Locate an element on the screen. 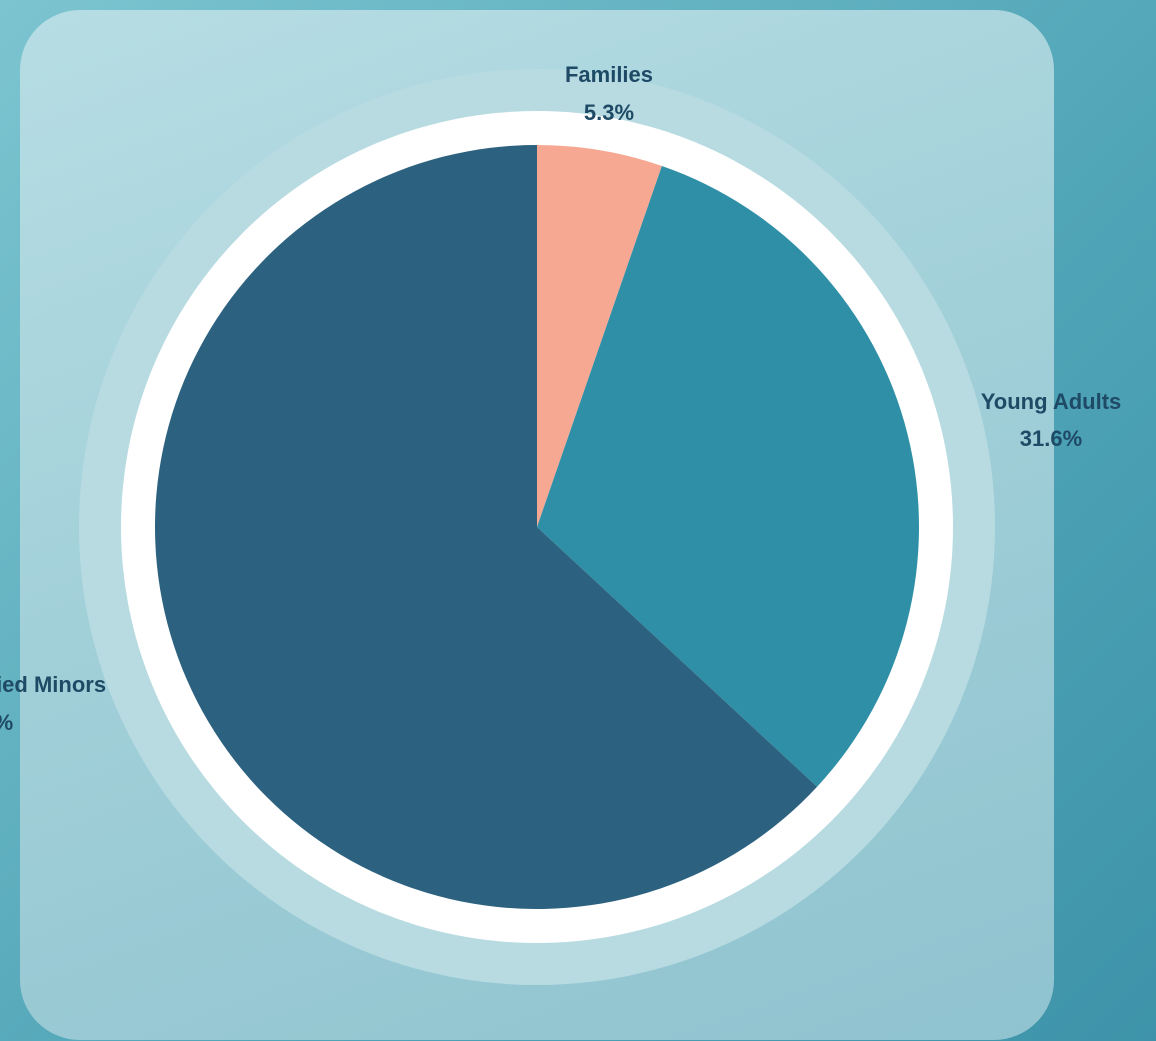 Image resolution: width=1156 pixels, height=1041 pixels. pie-slice-families is located at coordinates (599, 336).